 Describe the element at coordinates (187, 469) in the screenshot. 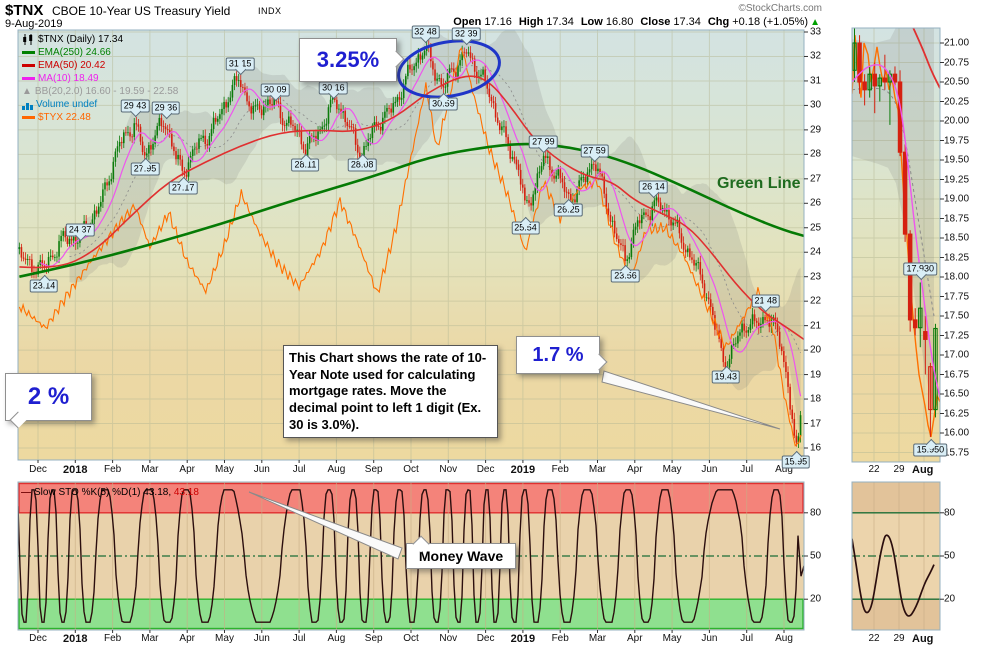

I see `x-axis-tick: Apr` at that location.